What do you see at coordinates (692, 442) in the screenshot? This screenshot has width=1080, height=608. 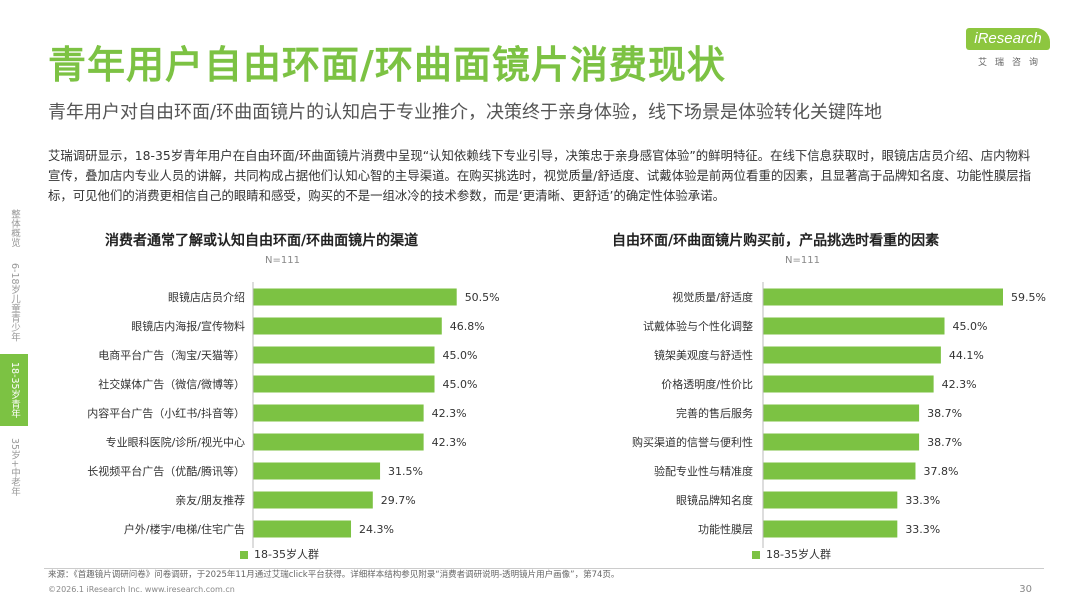 I see `category-label: 购买渠道的信誉与便利性` at bounding box center [692, 442].